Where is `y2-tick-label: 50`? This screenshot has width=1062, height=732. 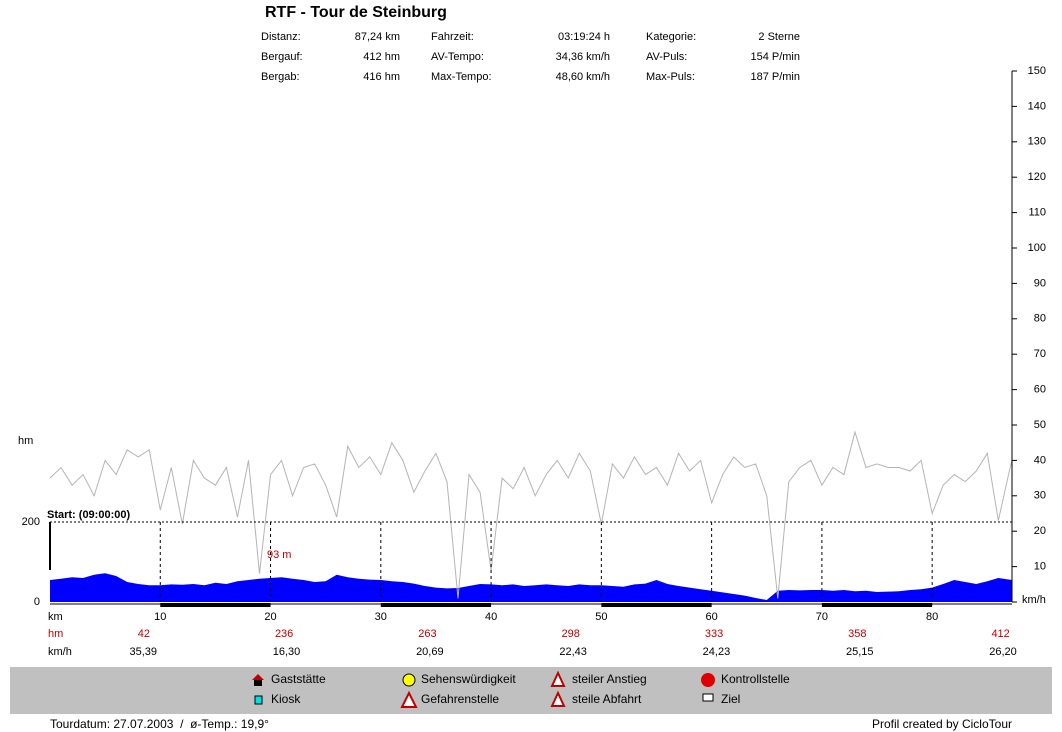
y2-tick-label: 50 is located at coordinates (1040, 425).